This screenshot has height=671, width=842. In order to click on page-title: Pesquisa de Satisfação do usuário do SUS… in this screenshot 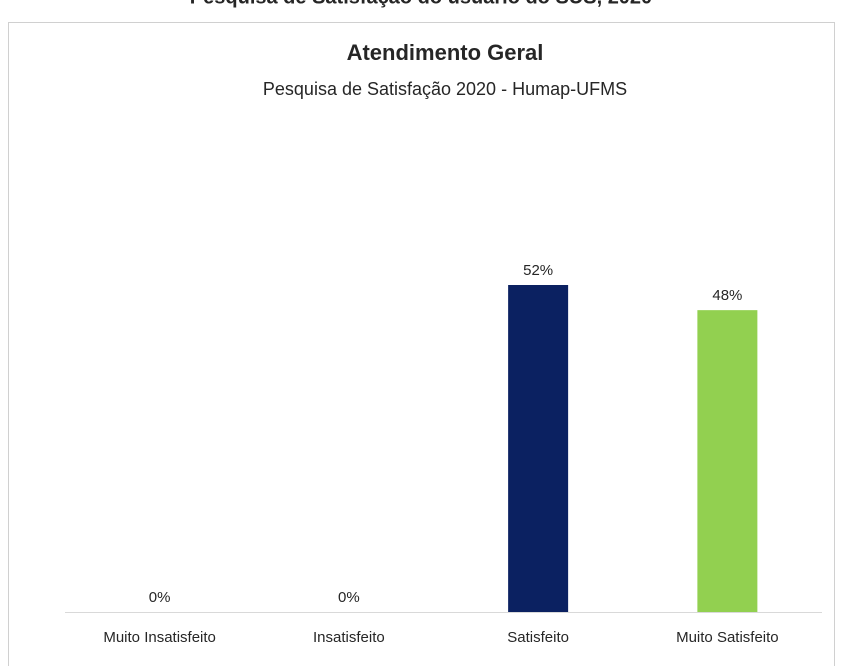, I will do `click(421, 4)`.